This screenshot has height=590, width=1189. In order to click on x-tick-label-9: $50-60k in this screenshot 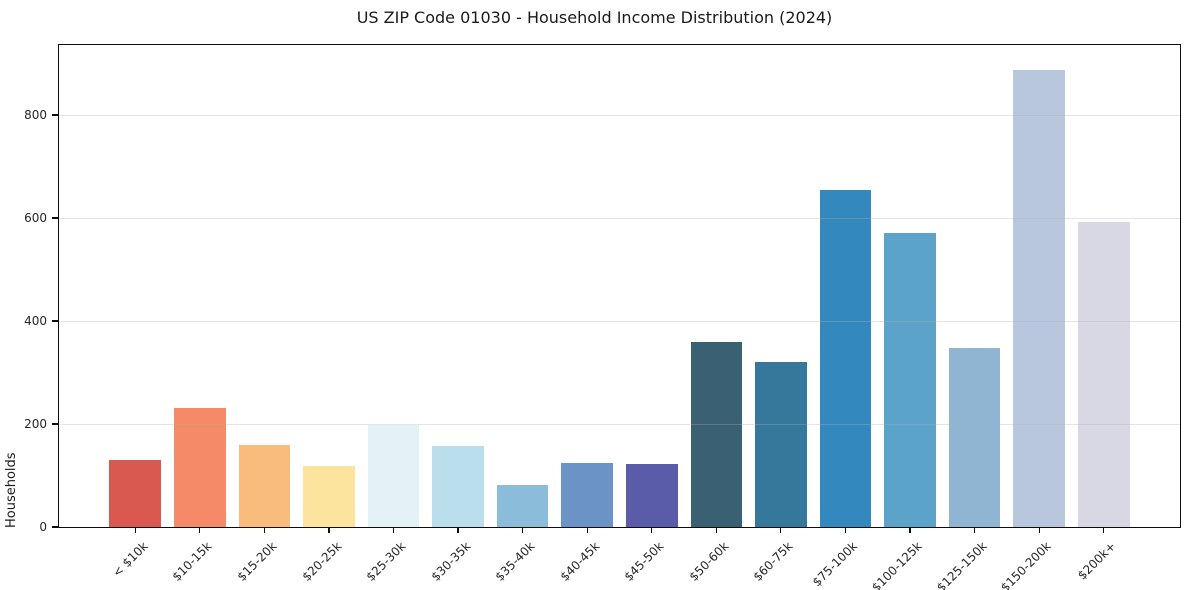, I will do `click(709, 561)`.